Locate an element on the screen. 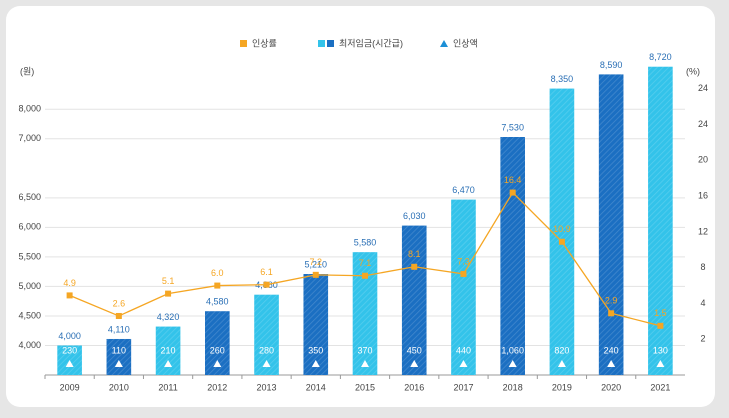 The width and height of the screenshot is (729, 418). bar-value-label: 7,530 is located at coordinates (512, 127).